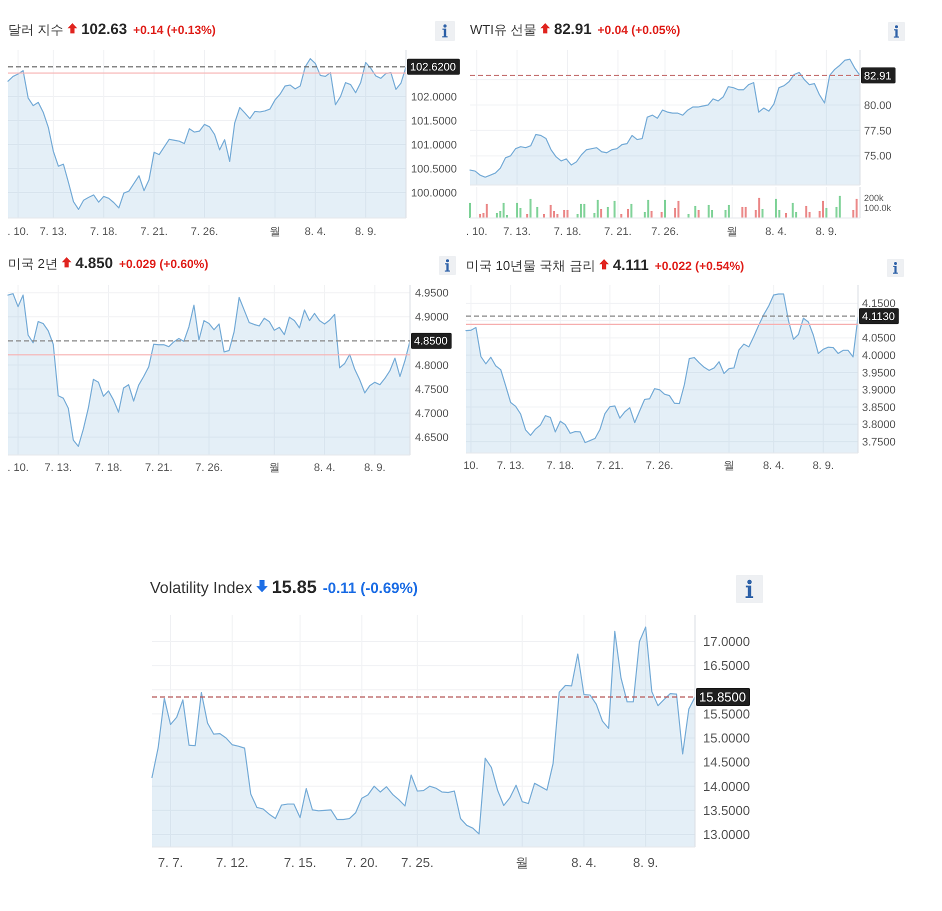  What do you see at coordinates (94, 263) in the screenshot?
I see `subtitle: 4.850` at bounding box center [94, 263].